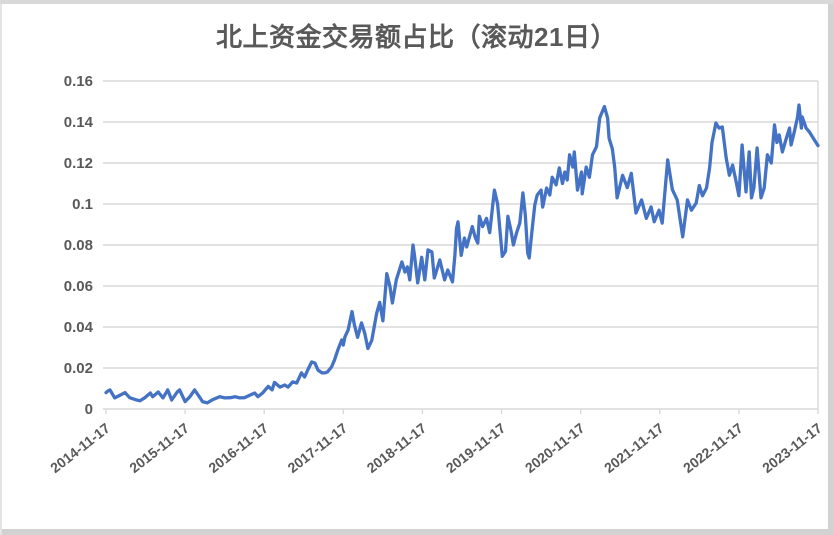  I want to click on y-axis-label: 0.12, so click(78, 163).